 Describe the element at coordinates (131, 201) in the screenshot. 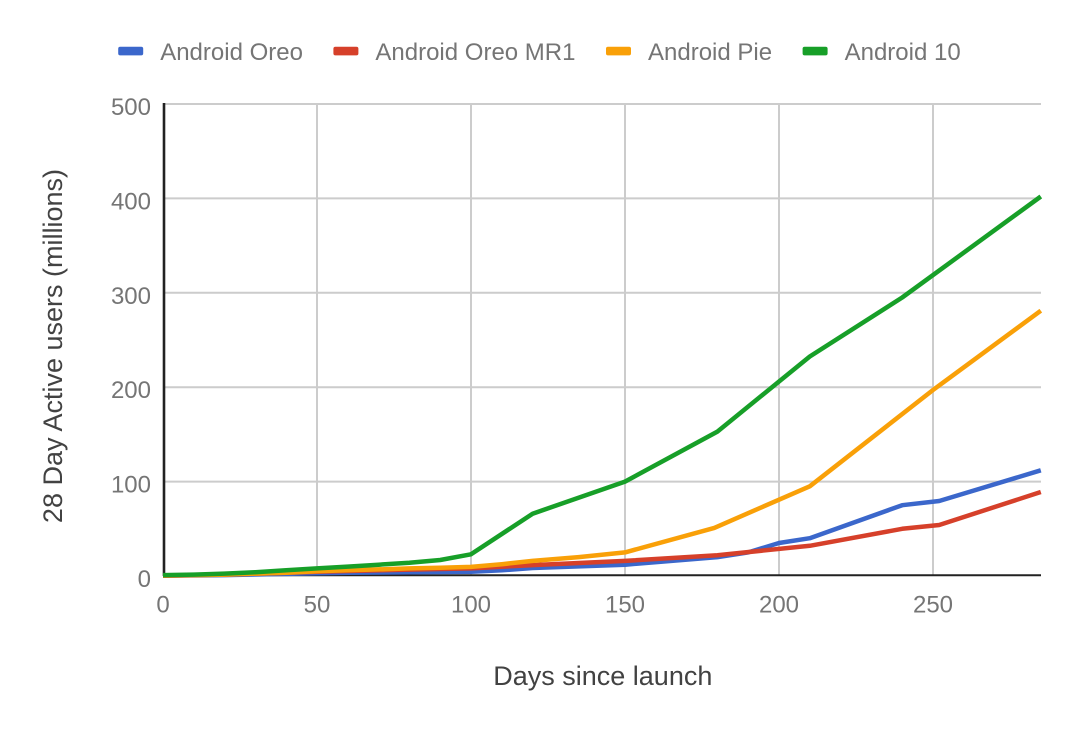

I see `svg-text: 400` at that location.